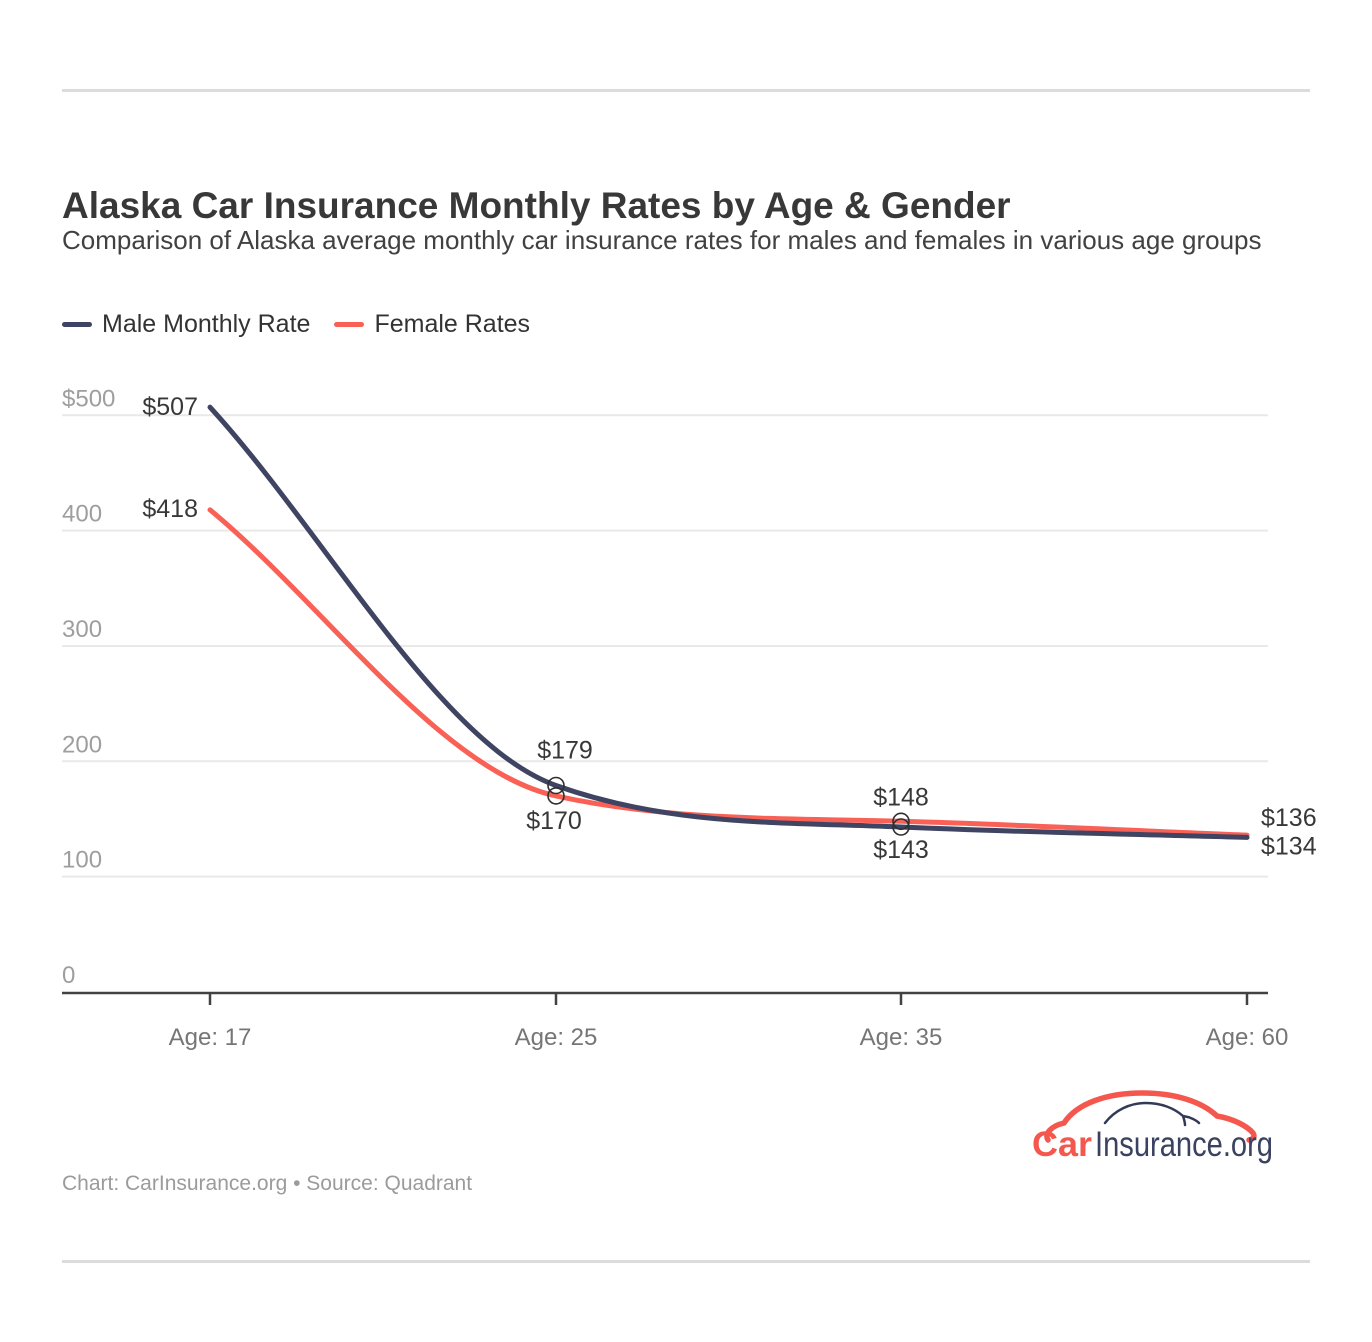  What do you see at coordinates (1289, 846) in the screenshot?
I see `data-label-male-3: $134` at bounding box center [1289, 846].